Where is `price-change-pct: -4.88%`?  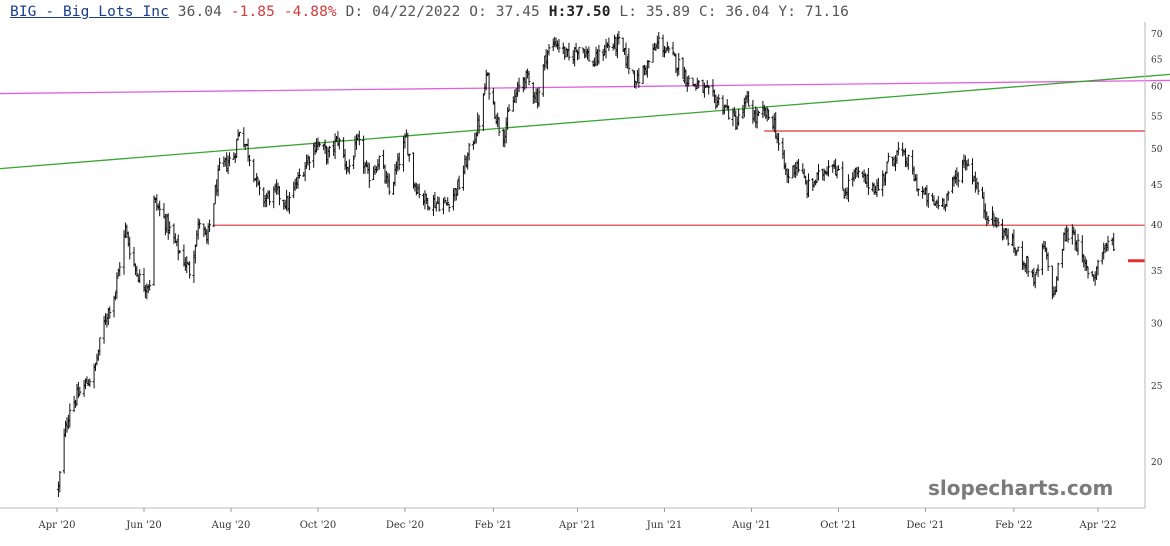
price-change-pct: -4.88% is located at coordinates (310, 12).